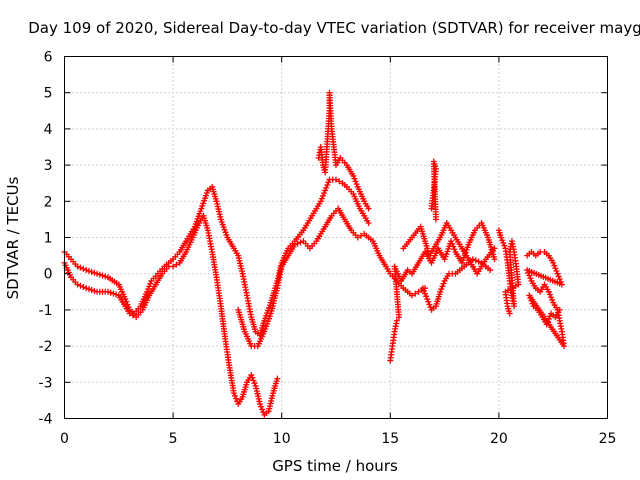 Image resolution: width=640 pixels, height=480 pixels. What do you see at coordinates (48, 166) in the screenshot?
I see `y-tick-label: 3` at bounding box center [48, 166].